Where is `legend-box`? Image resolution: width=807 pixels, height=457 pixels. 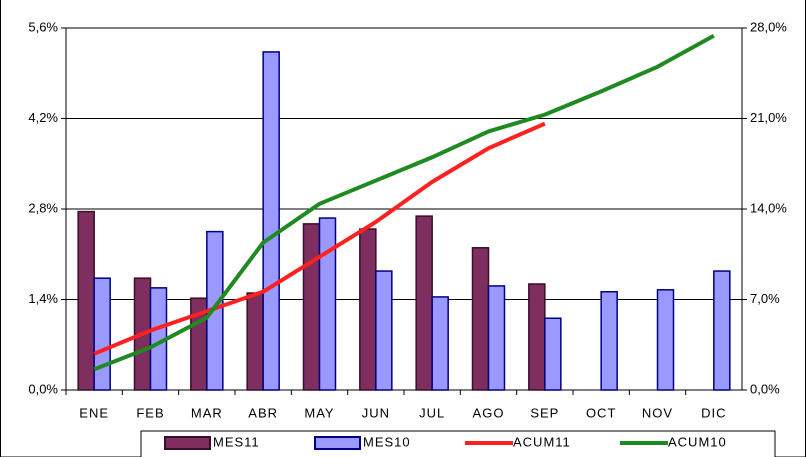 legend-box is located at coordinates (458, 443).